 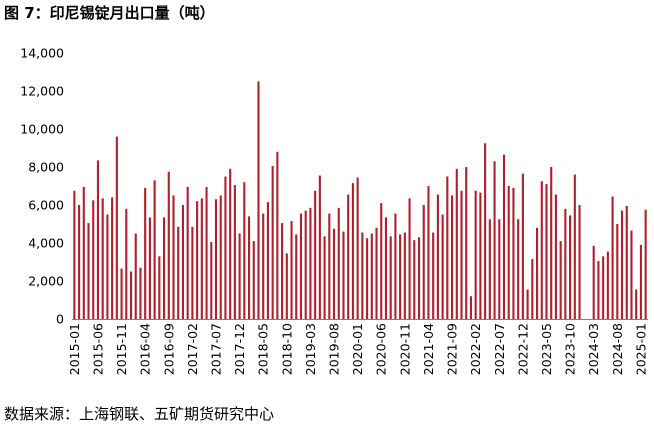 I want to click on y-tick-label: 0, so click(x=60, y=319).